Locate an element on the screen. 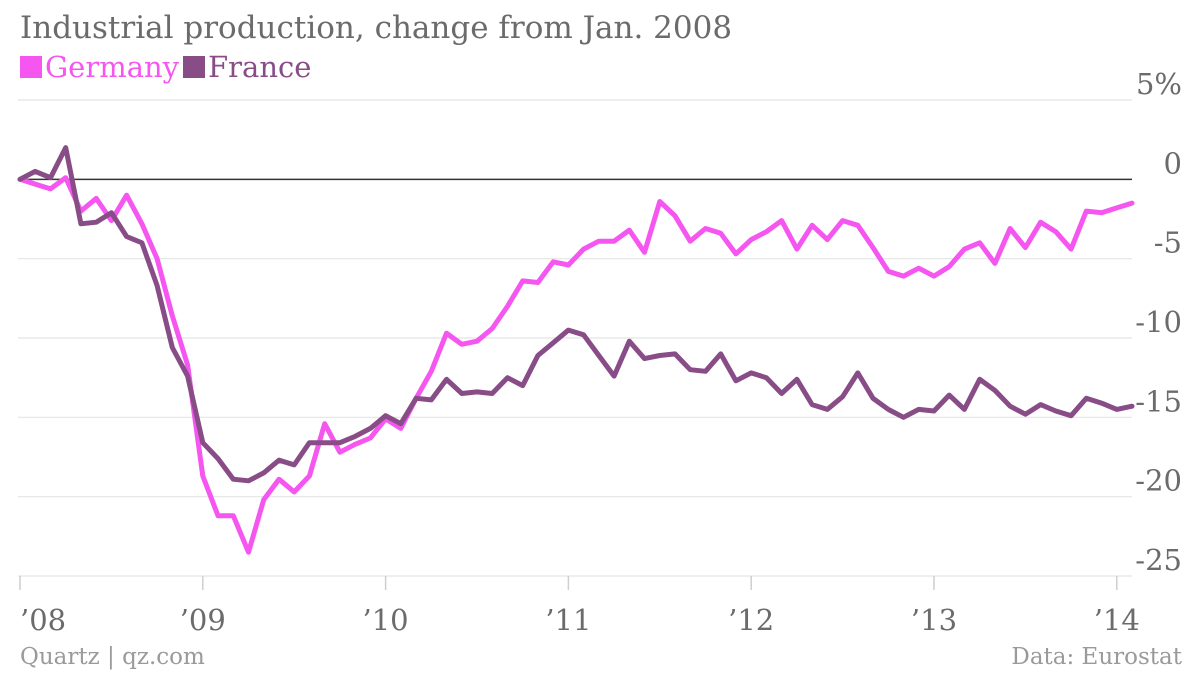 This screenshot has height=676, width=1200. legend-france-label: France is located at coordinates (260, 67).